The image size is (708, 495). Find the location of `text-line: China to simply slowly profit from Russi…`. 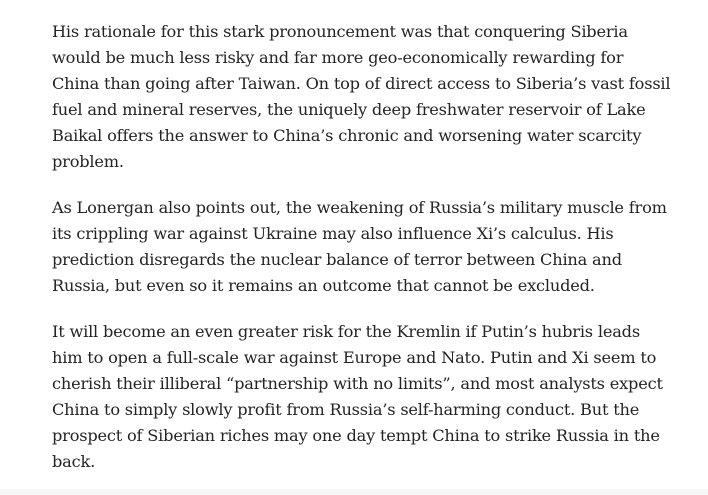

text-line: China to simply slowly profit from Russi… is located at coordinates (346, 409).